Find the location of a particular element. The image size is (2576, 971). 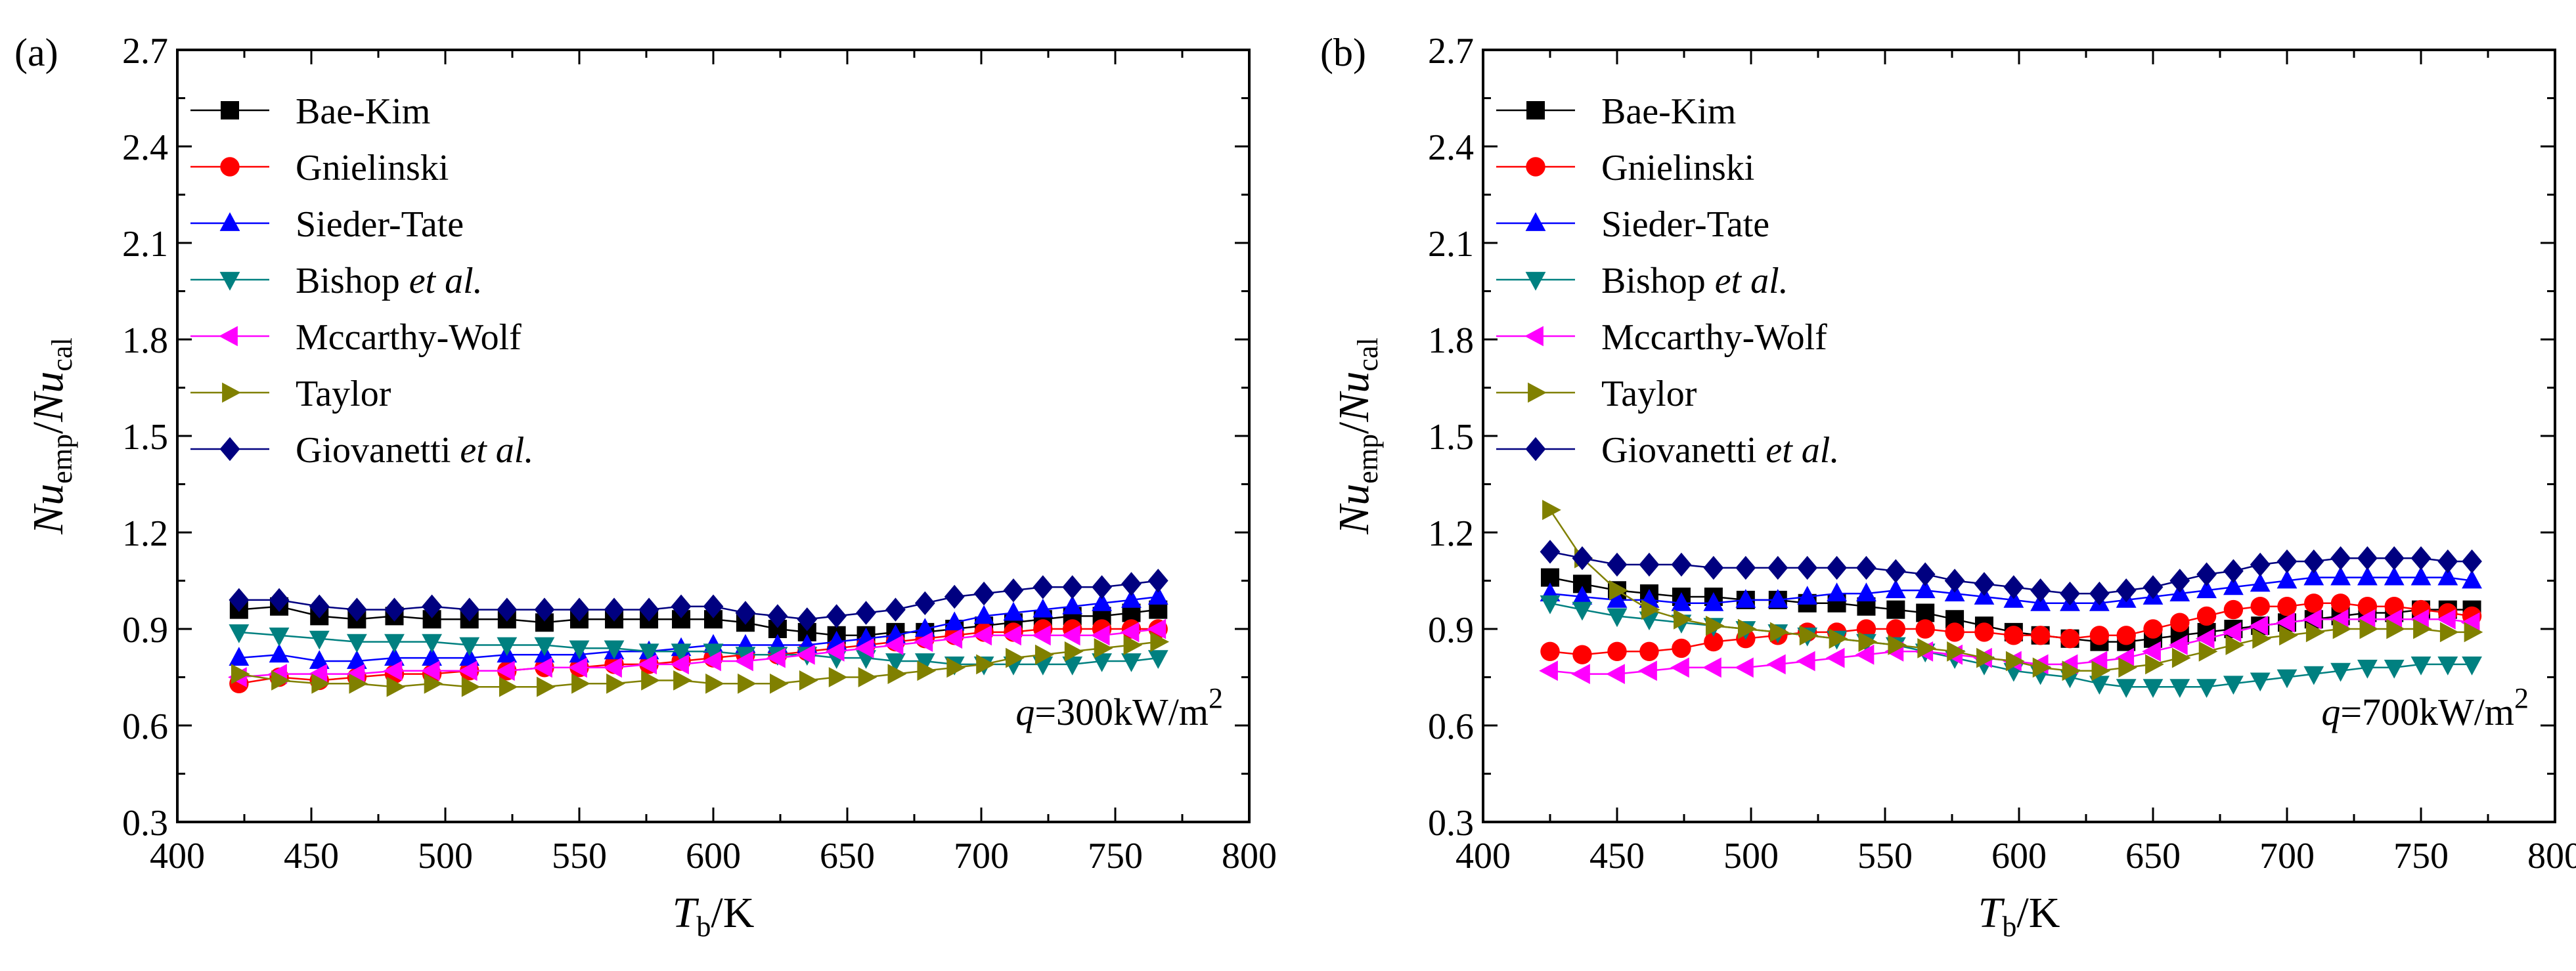

x-tick-label: 550 is located at coordinates (579, 856).